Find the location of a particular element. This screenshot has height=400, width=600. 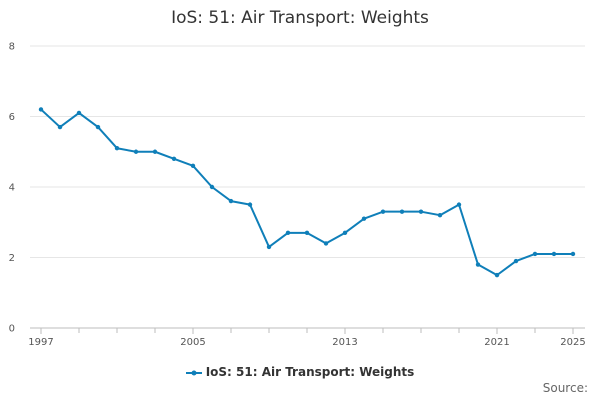

legend: IoS: 51: Air Transport: Weights is located at coordinates (300, 372).